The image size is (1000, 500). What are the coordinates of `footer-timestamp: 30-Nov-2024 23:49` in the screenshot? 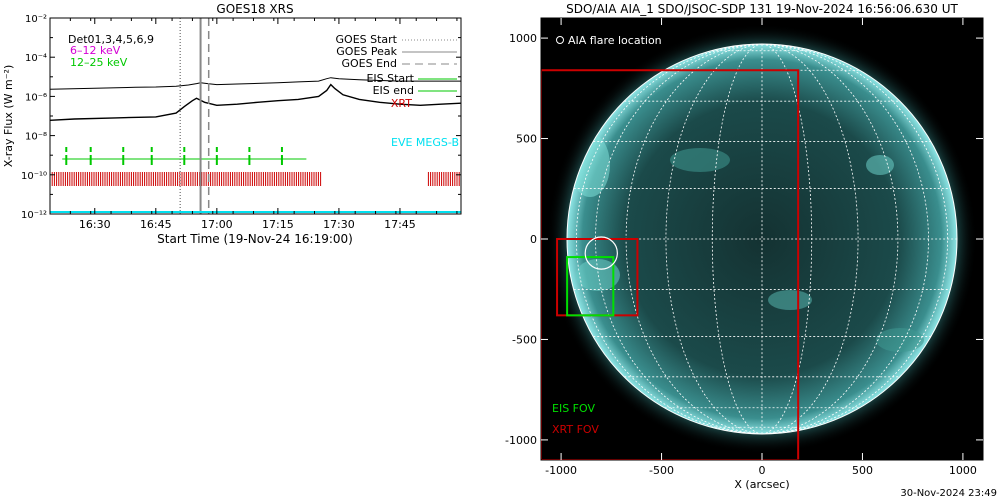 It's located at (948, 493).